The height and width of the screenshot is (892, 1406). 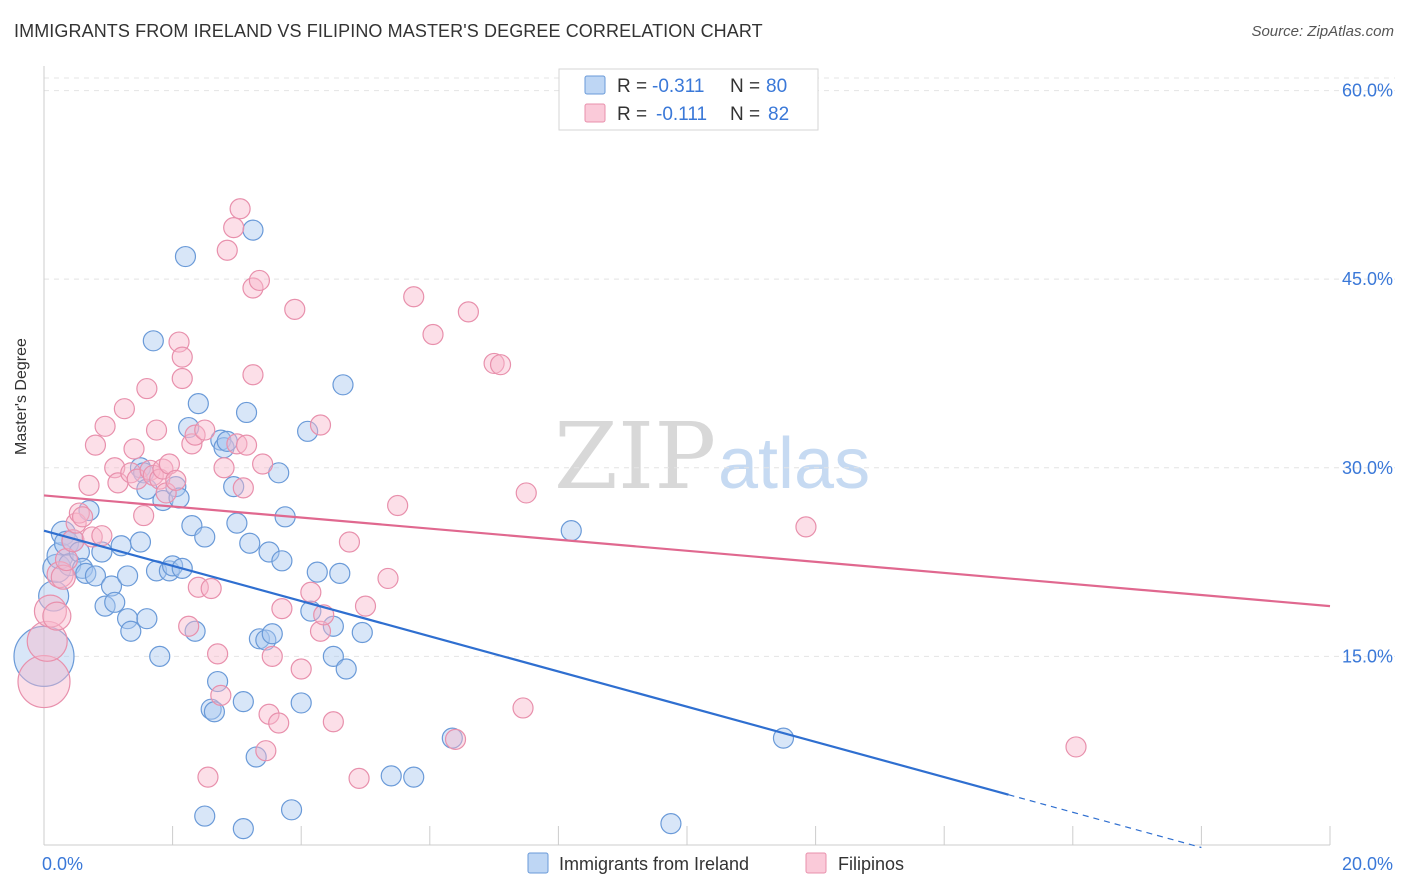 What do you see at coordinates (635, 456) in the screenshot?
I see `watermark-zip: ZIP` at bounding box center [635, 456].